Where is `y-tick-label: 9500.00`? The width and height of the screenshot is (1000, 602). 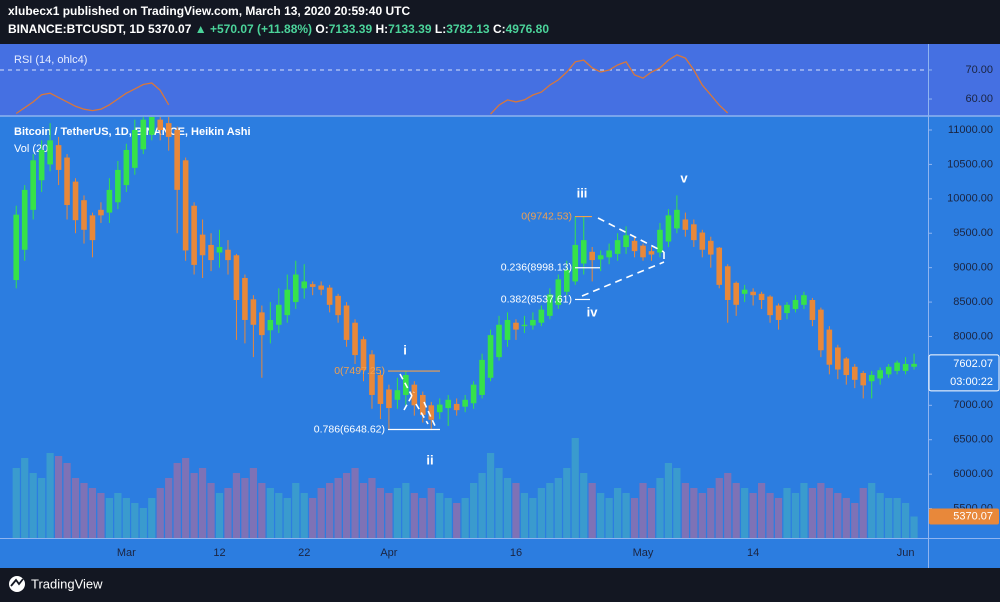
y-tick-label: 9500.00 is located at coordinates (973, 233).